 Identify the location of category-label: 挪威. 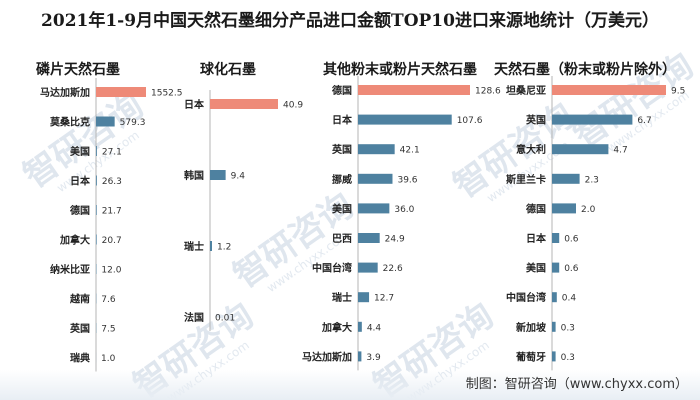
(342, 179).